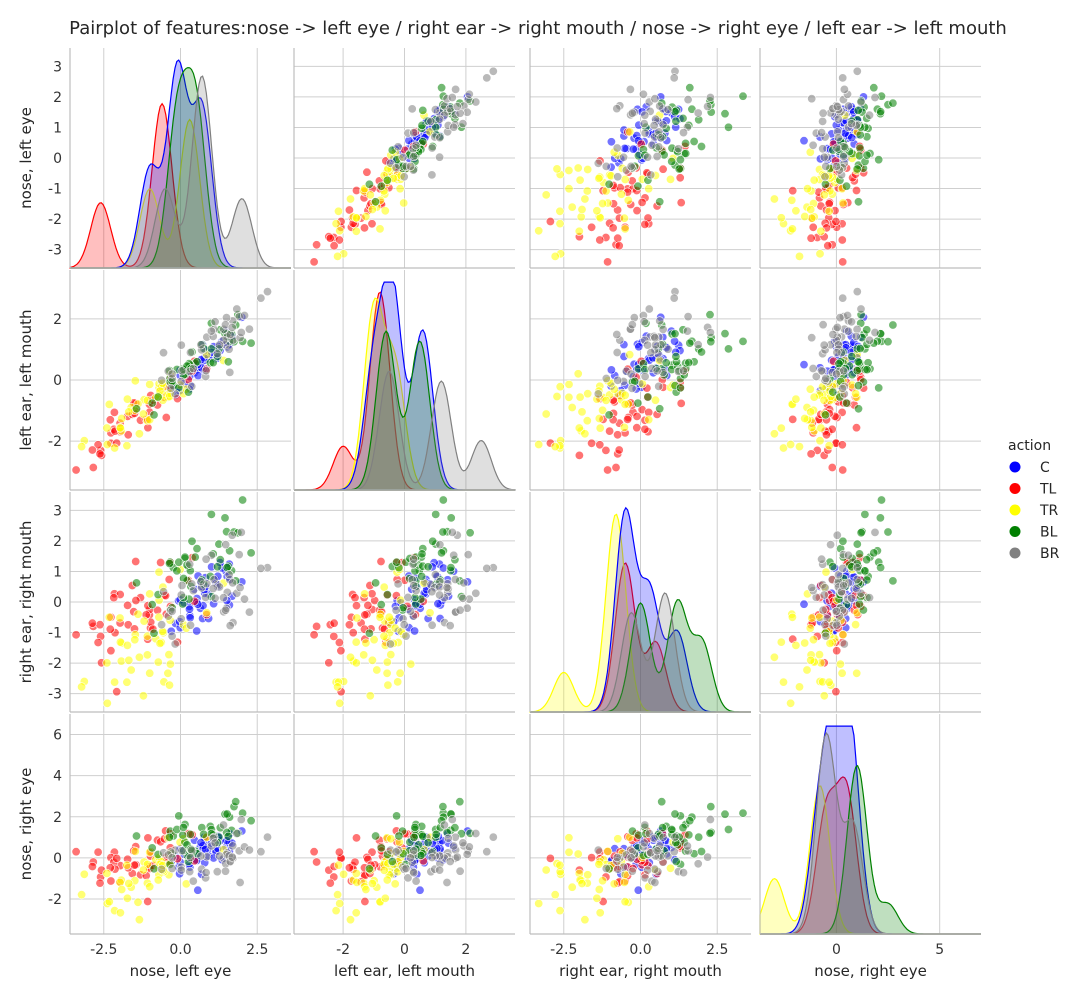  What do you see at coordinates (870, 602) in the screenshot?
I see `panel-r2-c3` at bounding box center [870, 602].